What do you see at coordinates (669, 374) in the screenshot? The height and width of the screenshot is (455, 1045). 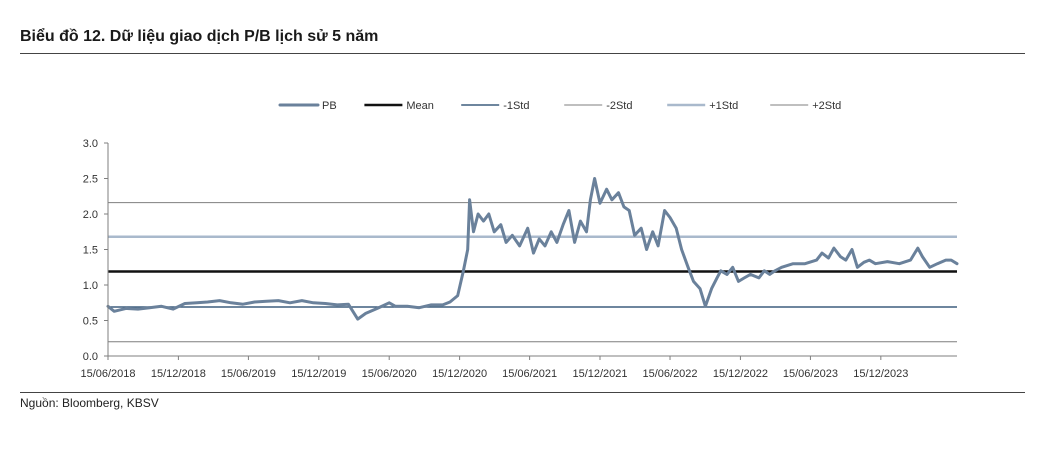 I see `x-tick-label: 15/06/2022` at bounding box center [669, 374].